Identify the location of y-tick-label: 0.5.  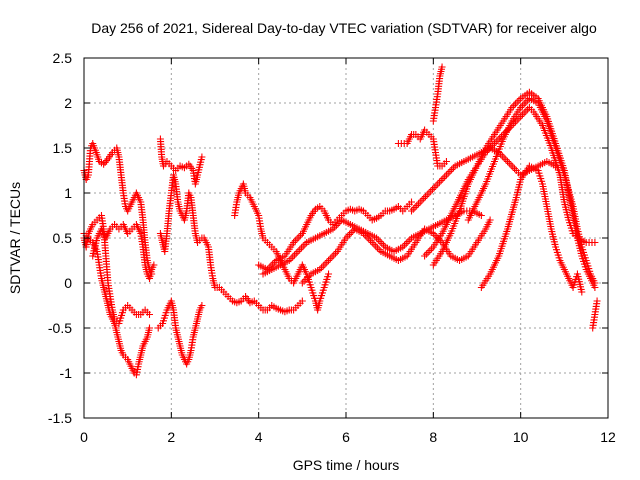
(63, 238).